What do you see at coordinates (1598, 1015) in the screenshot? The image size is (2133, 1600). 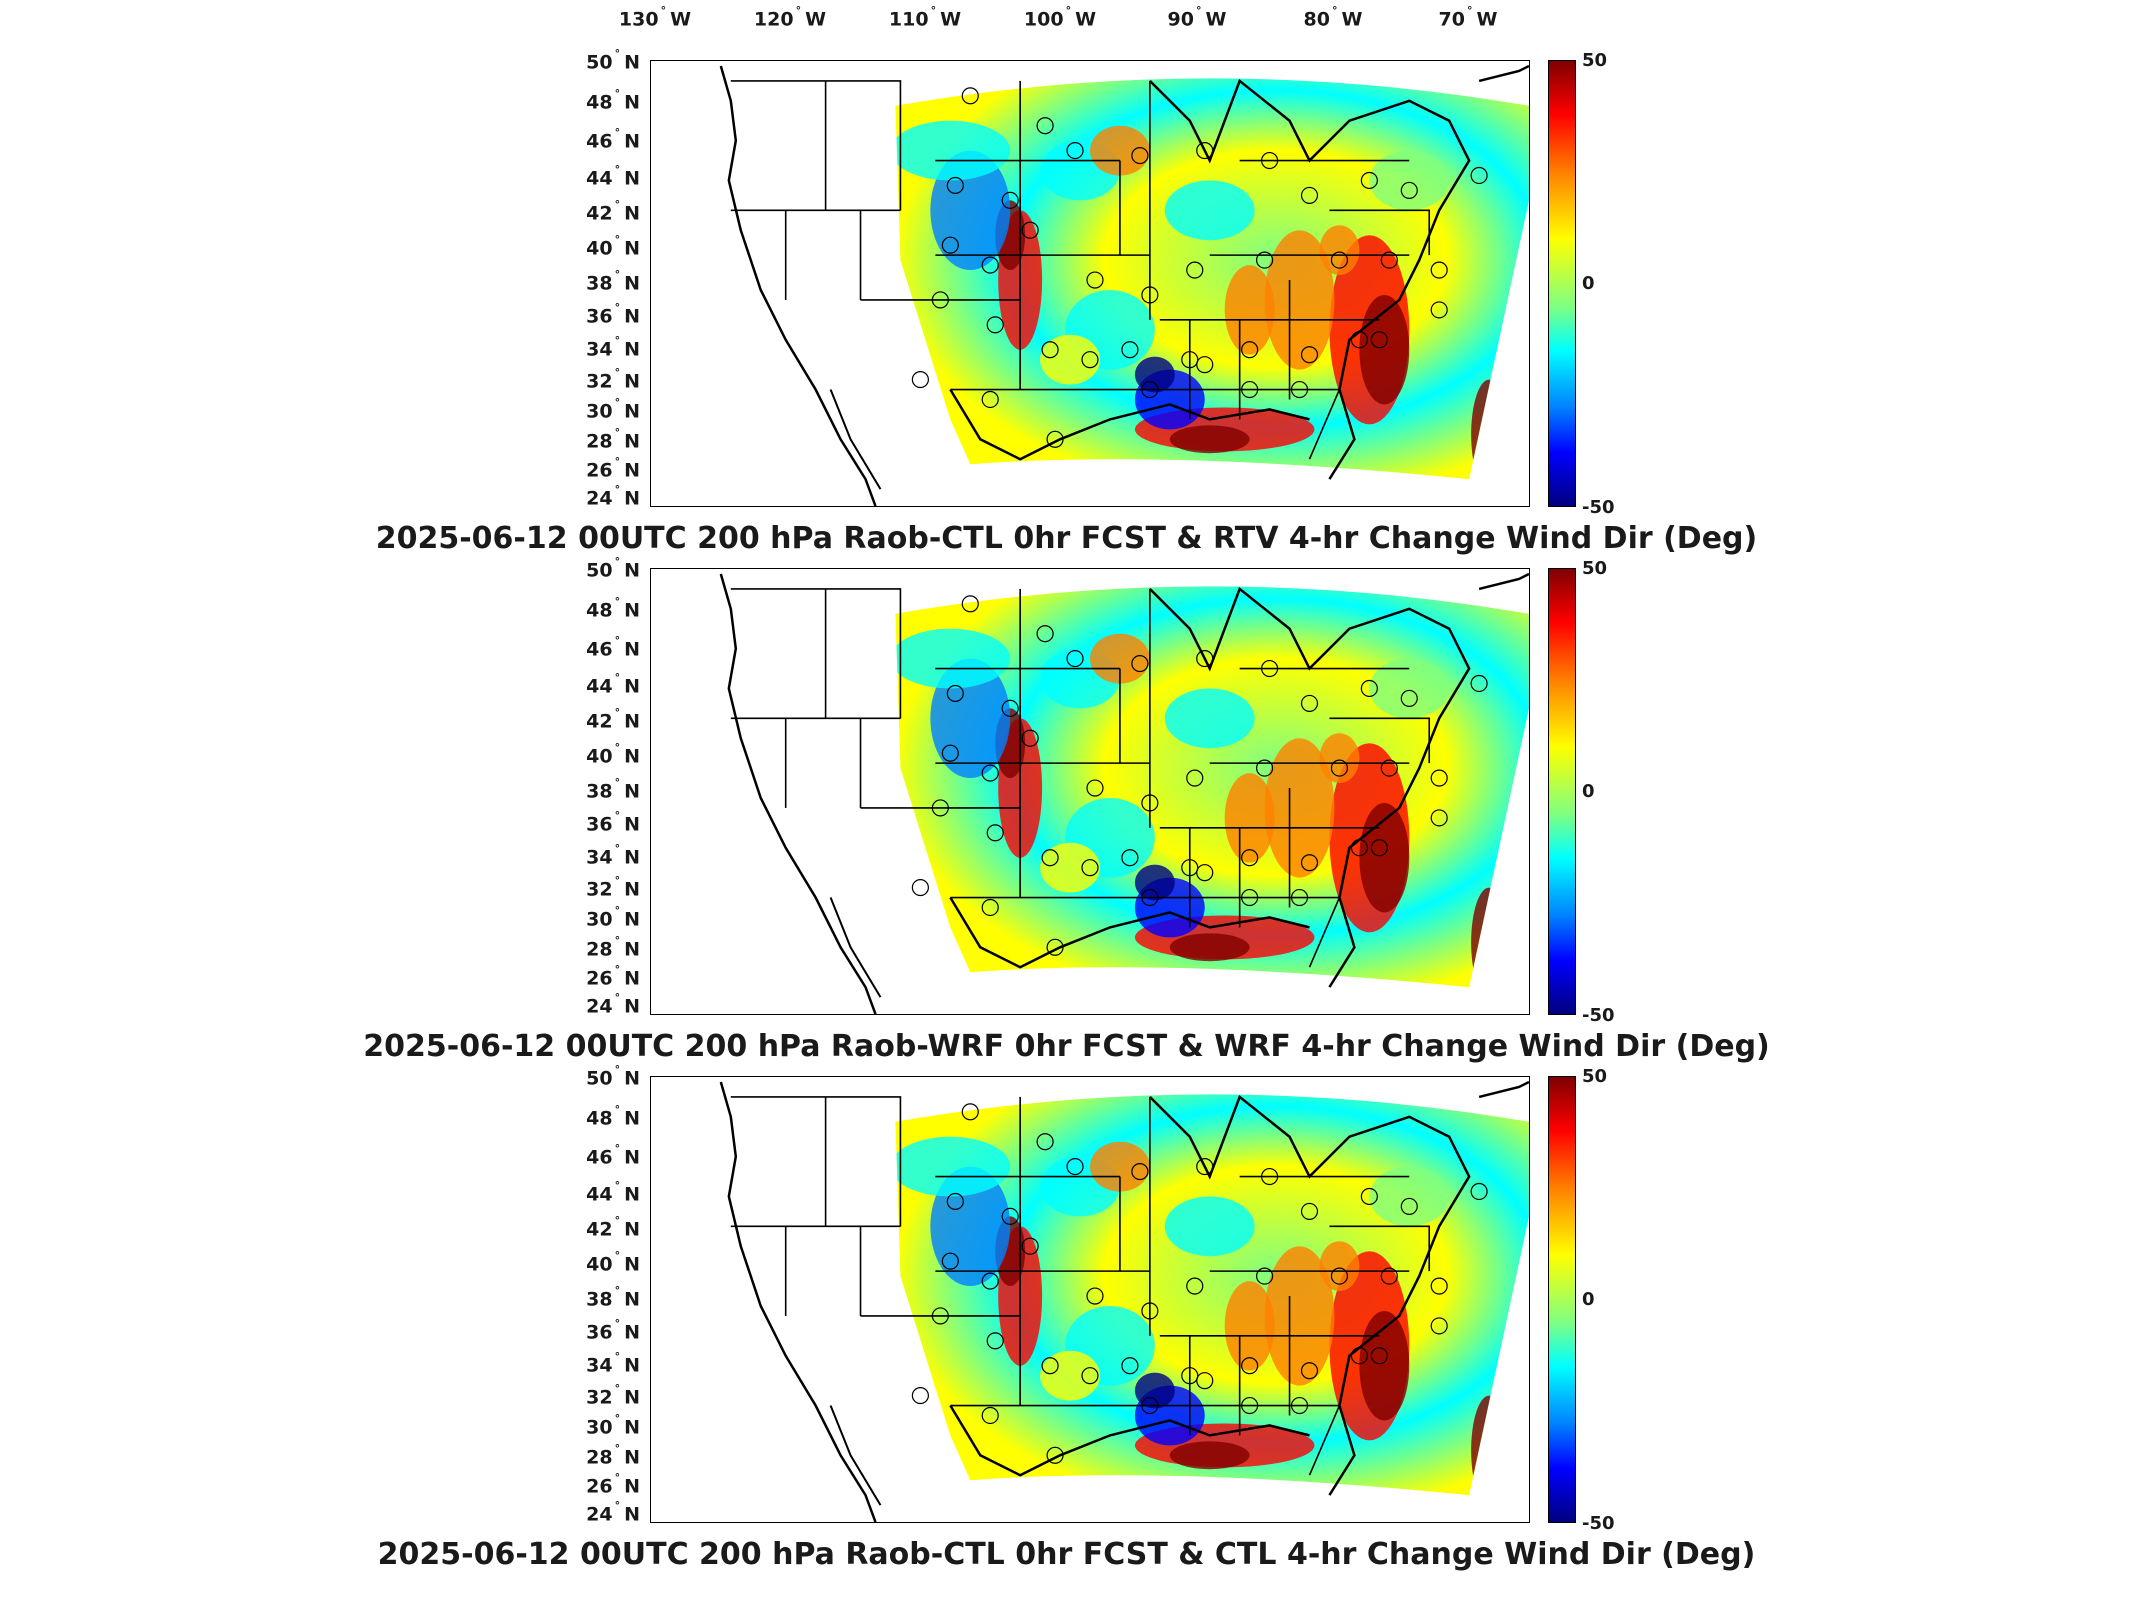 I see `colorbar-min-label: -50` at bounding box center [1598, 1015].